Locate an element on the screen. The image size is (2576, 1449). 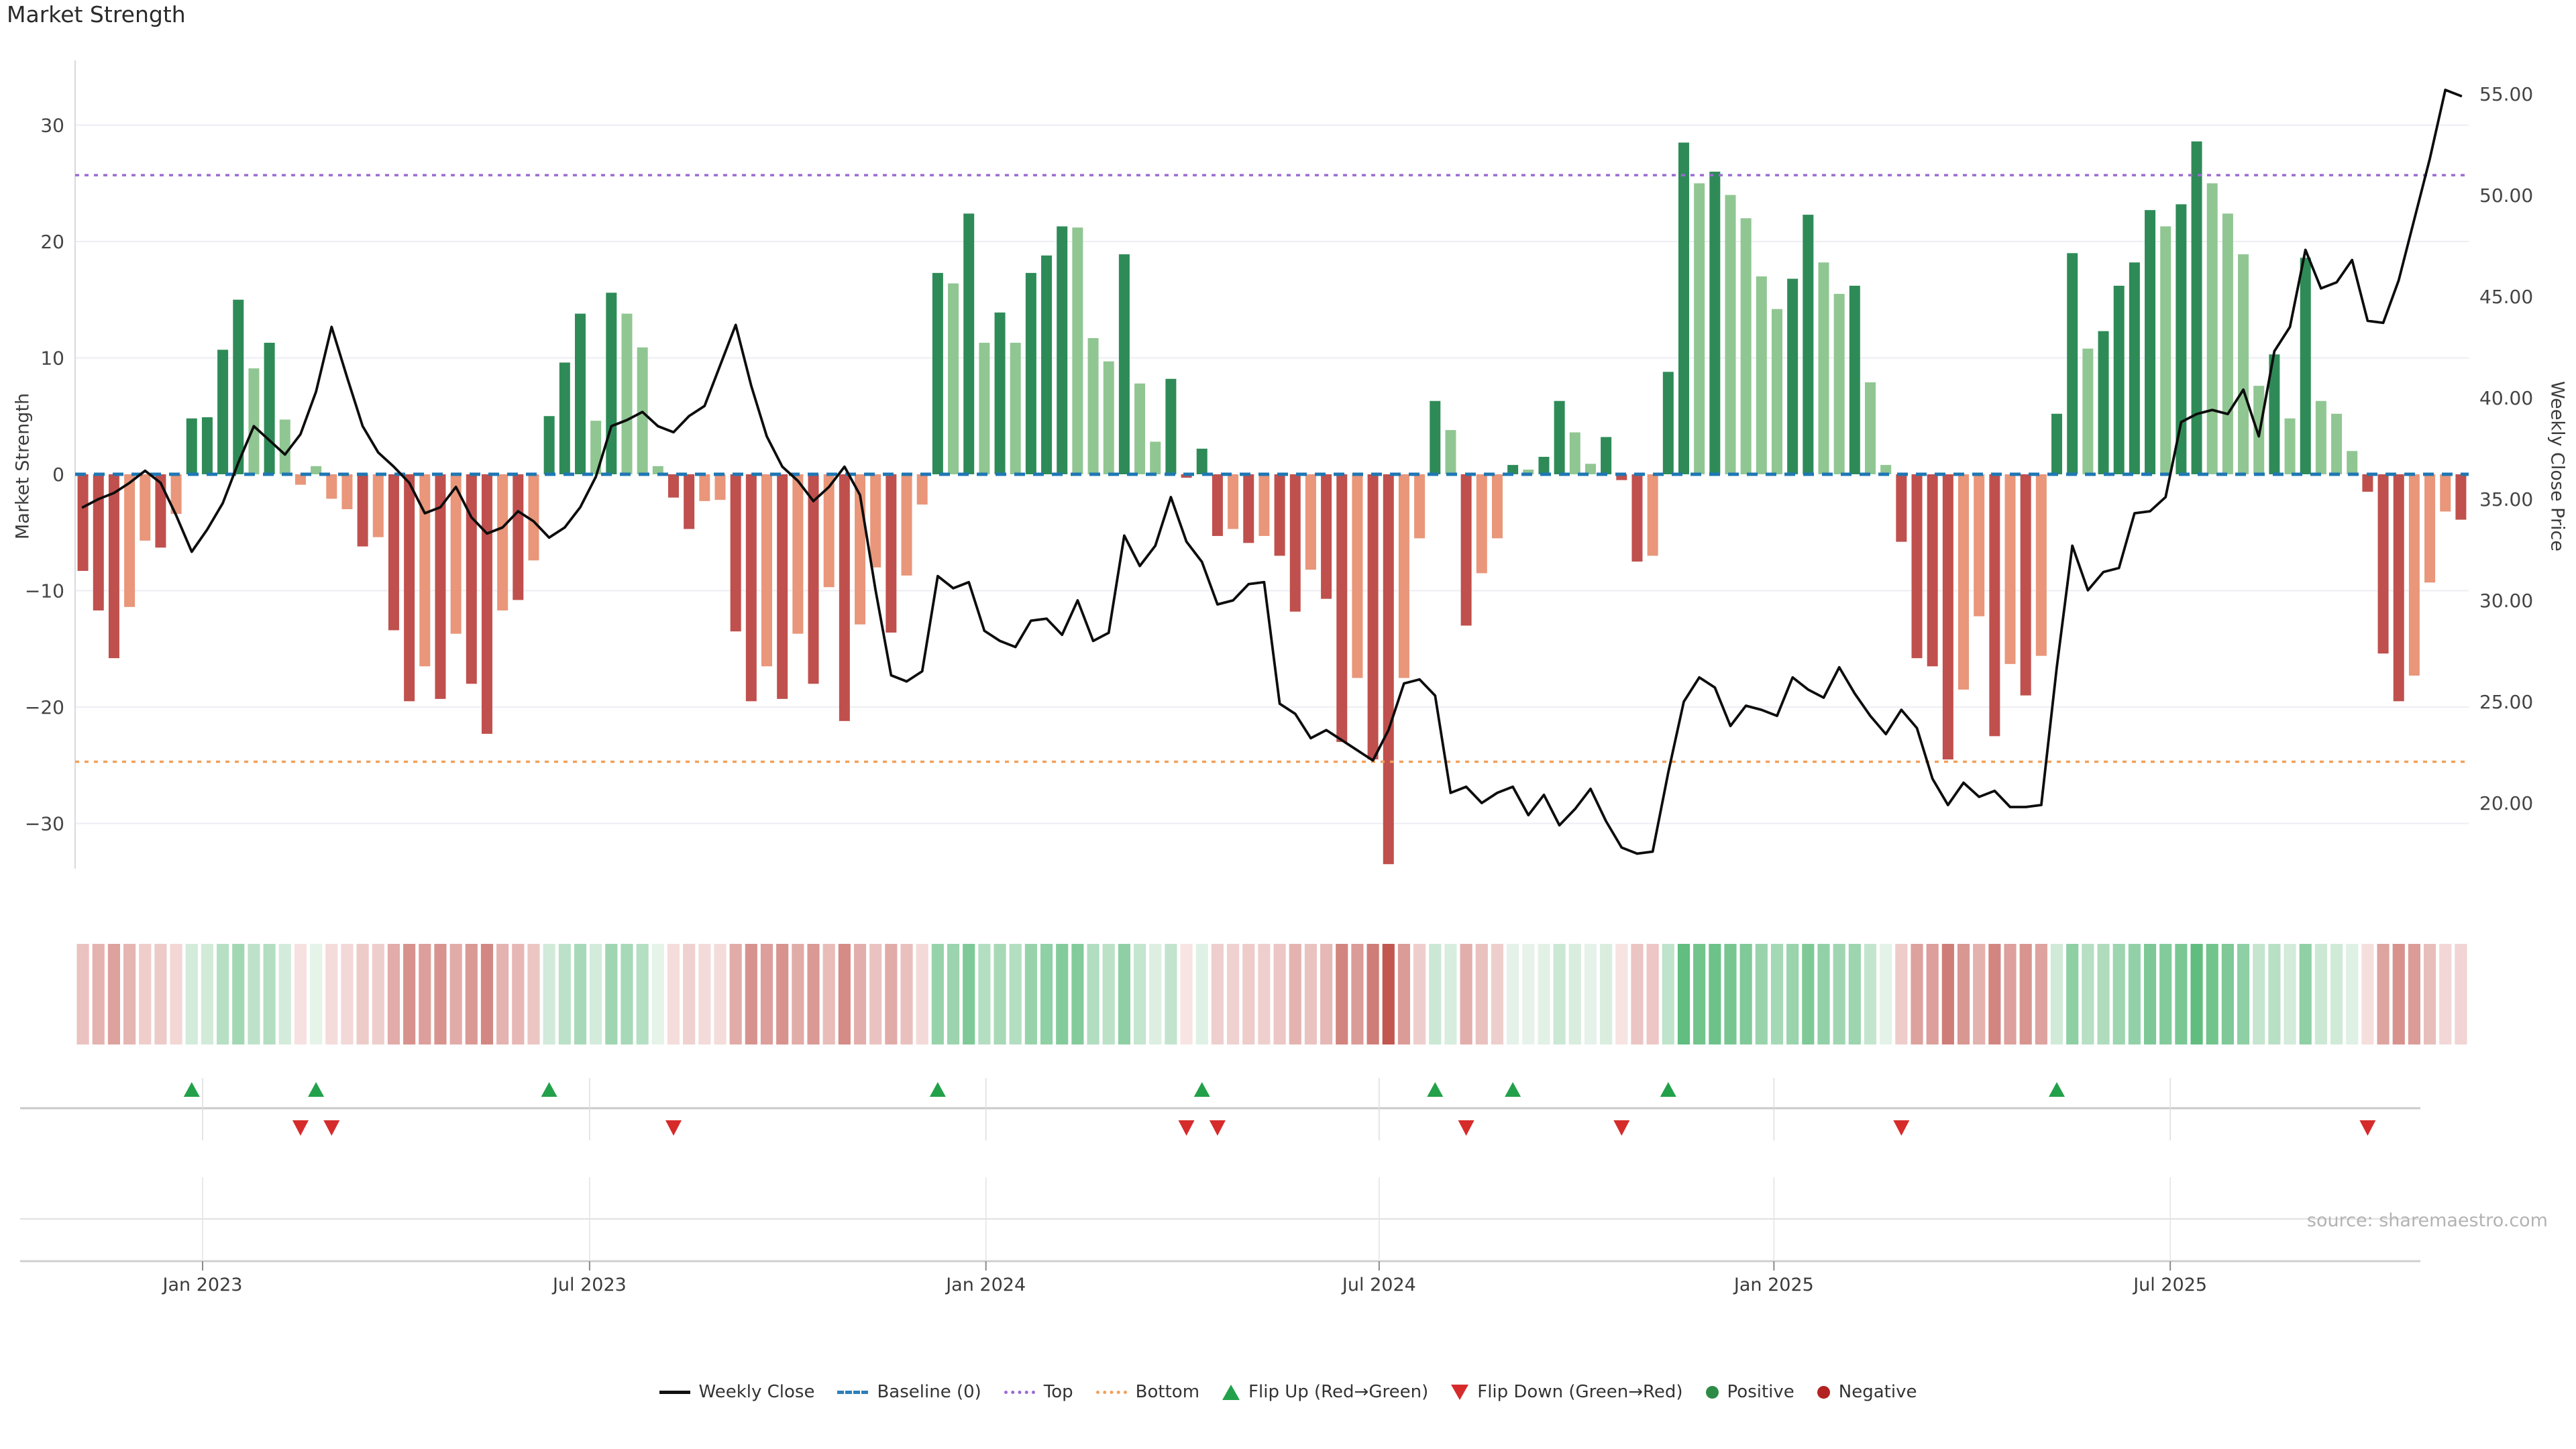
x-axis-tick-label: Jul 2023 is located at coordinates (589, 1285).